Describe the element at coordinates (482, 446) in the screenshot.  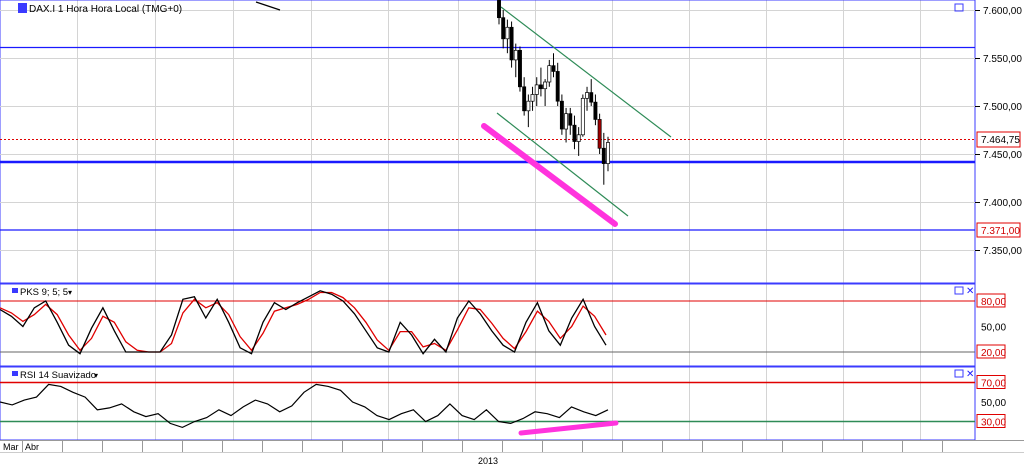
I see `x-axis-ticks` at that location.